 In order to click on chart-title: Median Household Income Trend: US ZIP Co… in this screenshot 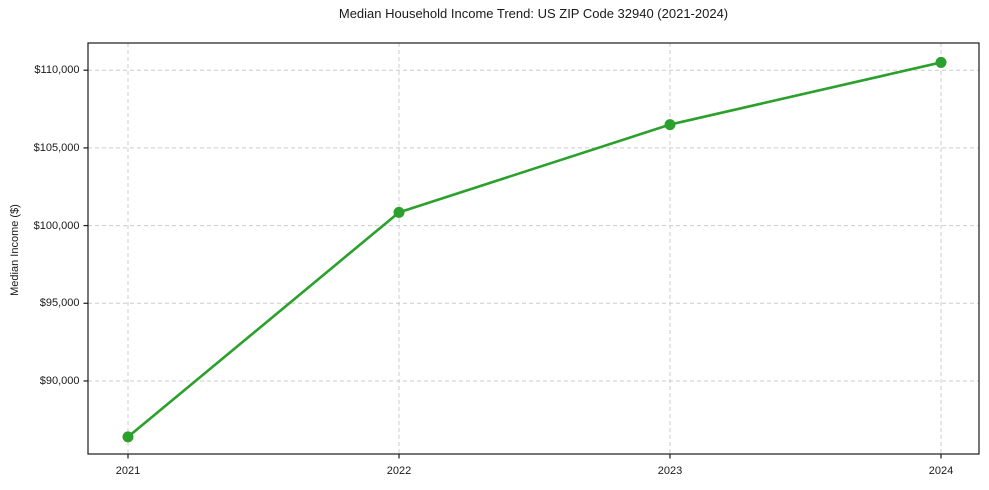, I will do `click(533, 13)`.